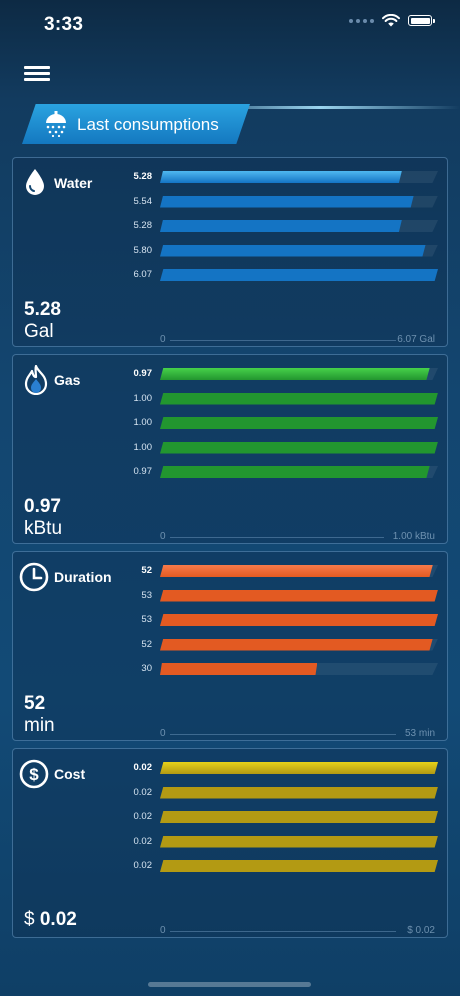  I want to click on axis-max-label: 6.07 Gal, so click(416, 339).